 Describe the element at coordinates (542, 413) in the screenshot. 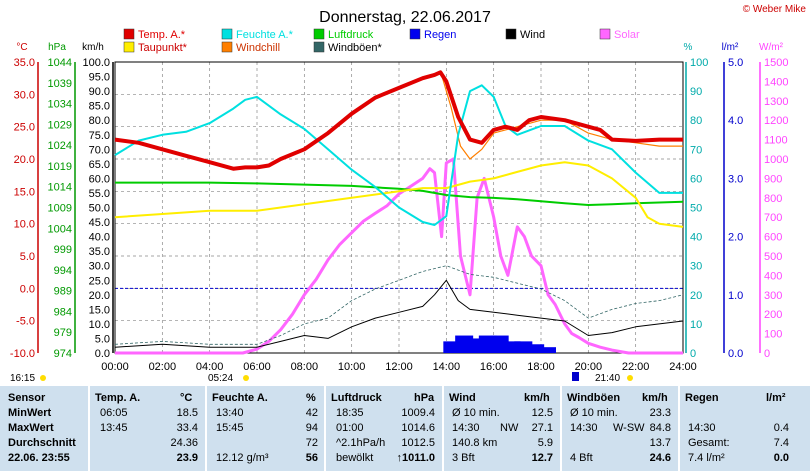

I see `stats-cell: 12.5` at that location.